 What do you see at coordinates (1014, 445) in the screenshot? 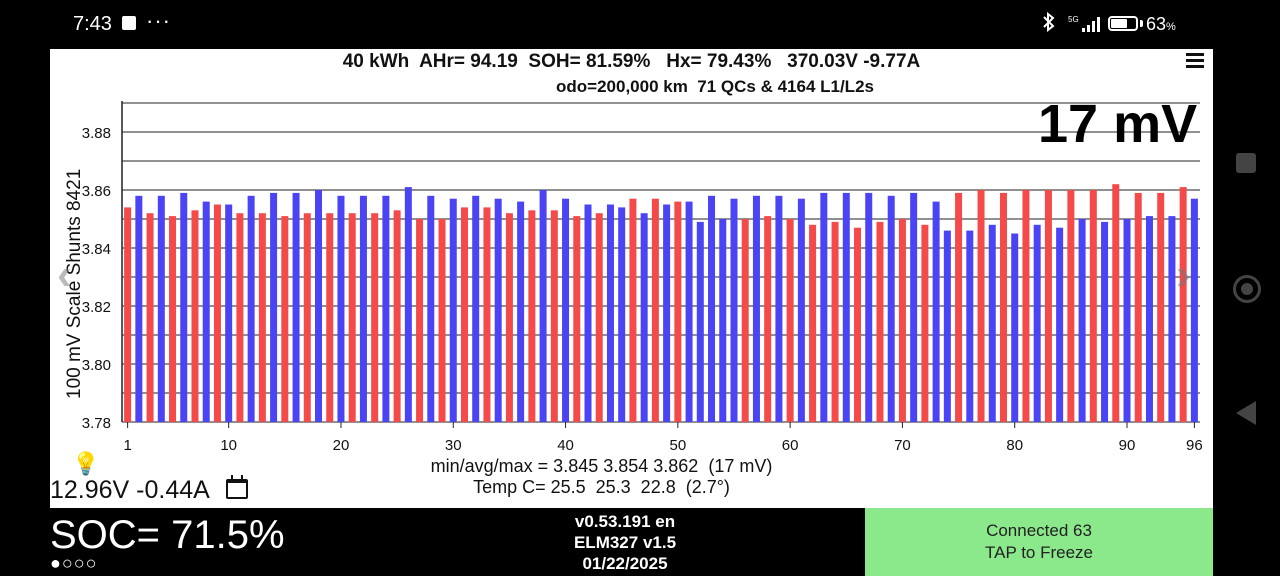
I see `x-tick-label: 80` at bounding box center [1014, 445].